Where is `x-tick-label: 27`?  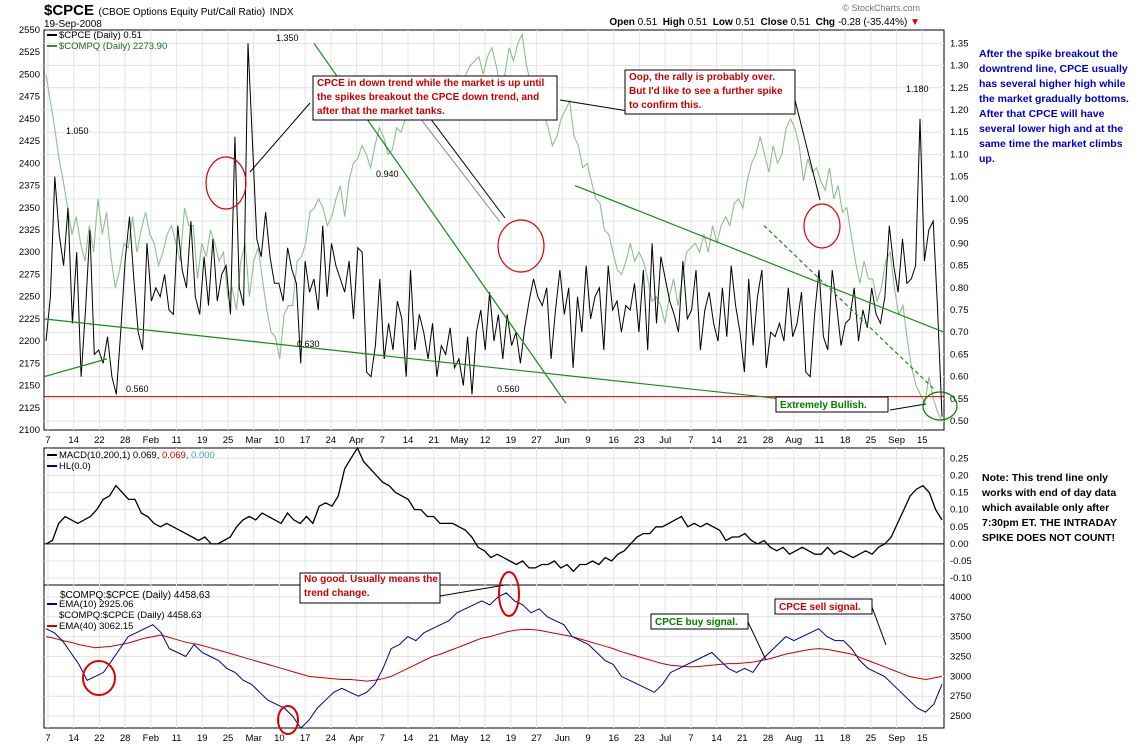 x-tick-label: 27 is located at coordinates (536, 738).